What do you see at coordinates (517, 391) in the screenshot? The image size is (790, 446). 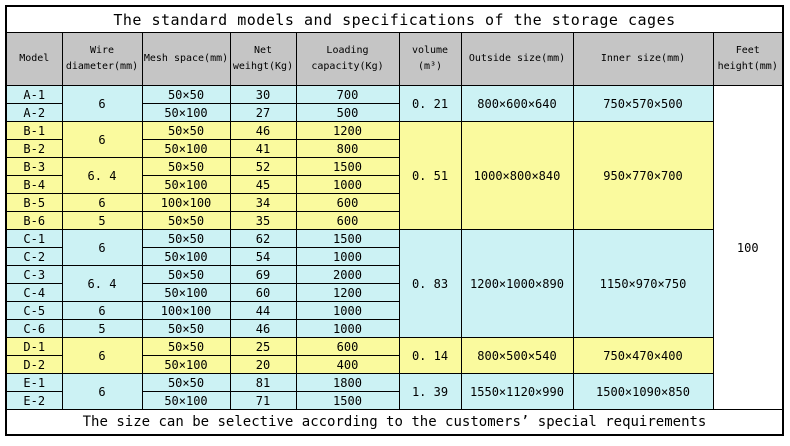 I see `cell-outside-size: 1550×1120×990` at bounding box center [517, 391].